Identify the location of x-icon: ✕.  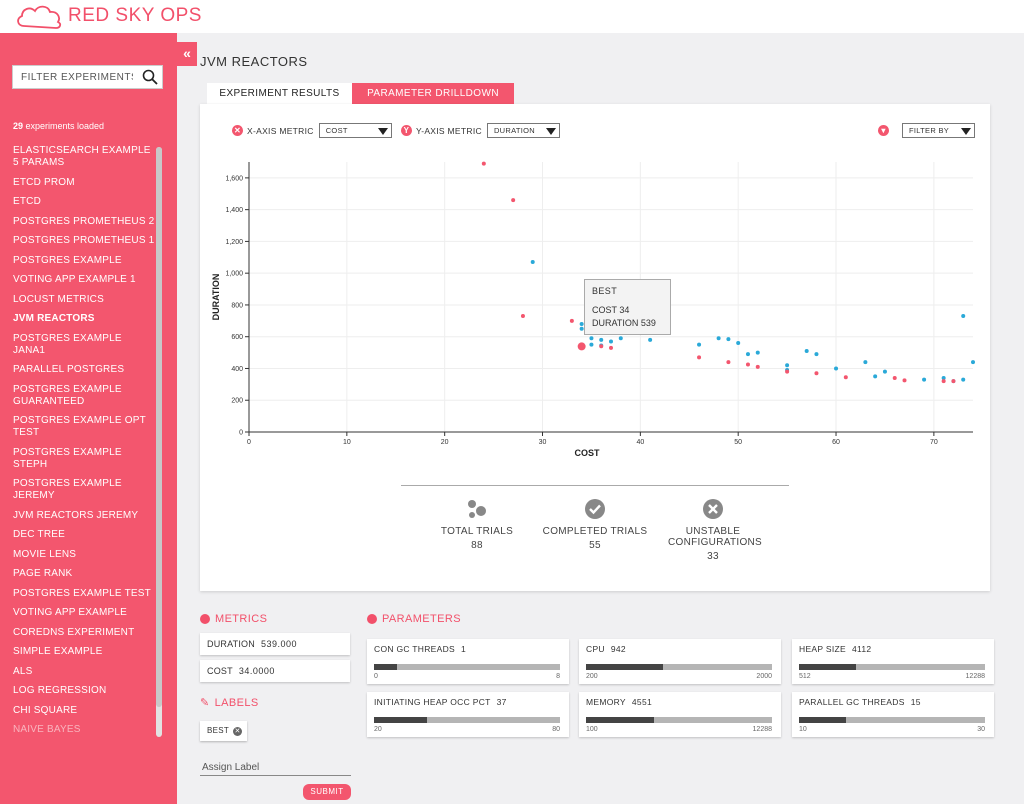
(237, 130).